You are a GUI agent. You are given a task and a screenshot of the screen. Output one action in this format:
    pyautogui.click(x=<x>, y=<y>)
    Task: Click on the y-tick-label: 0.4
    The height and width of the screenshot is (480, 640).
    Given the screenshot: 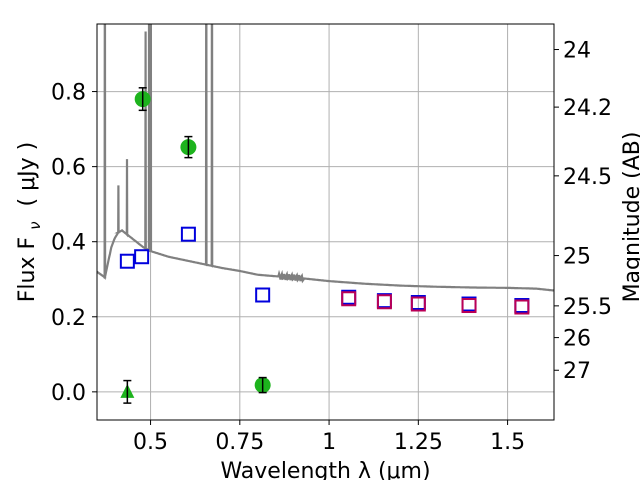 What is the action you would take?
    pyautogui.click(x=68, y=243)
    